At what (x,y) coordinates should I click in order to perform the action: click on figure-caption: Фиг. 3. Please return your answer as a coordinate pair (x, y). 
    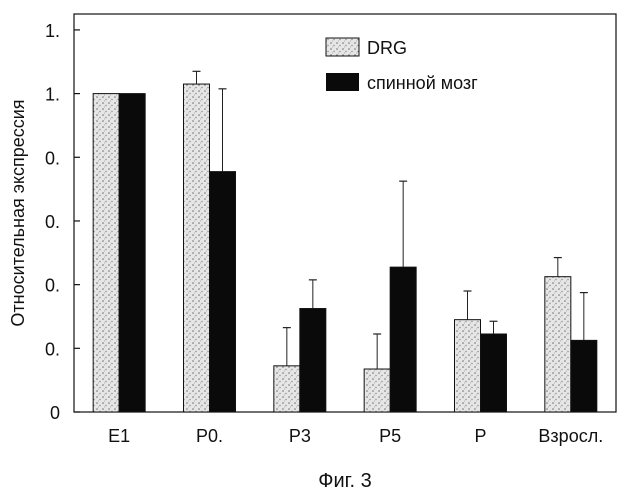
    Looking at the image, I should click on (344, 481).